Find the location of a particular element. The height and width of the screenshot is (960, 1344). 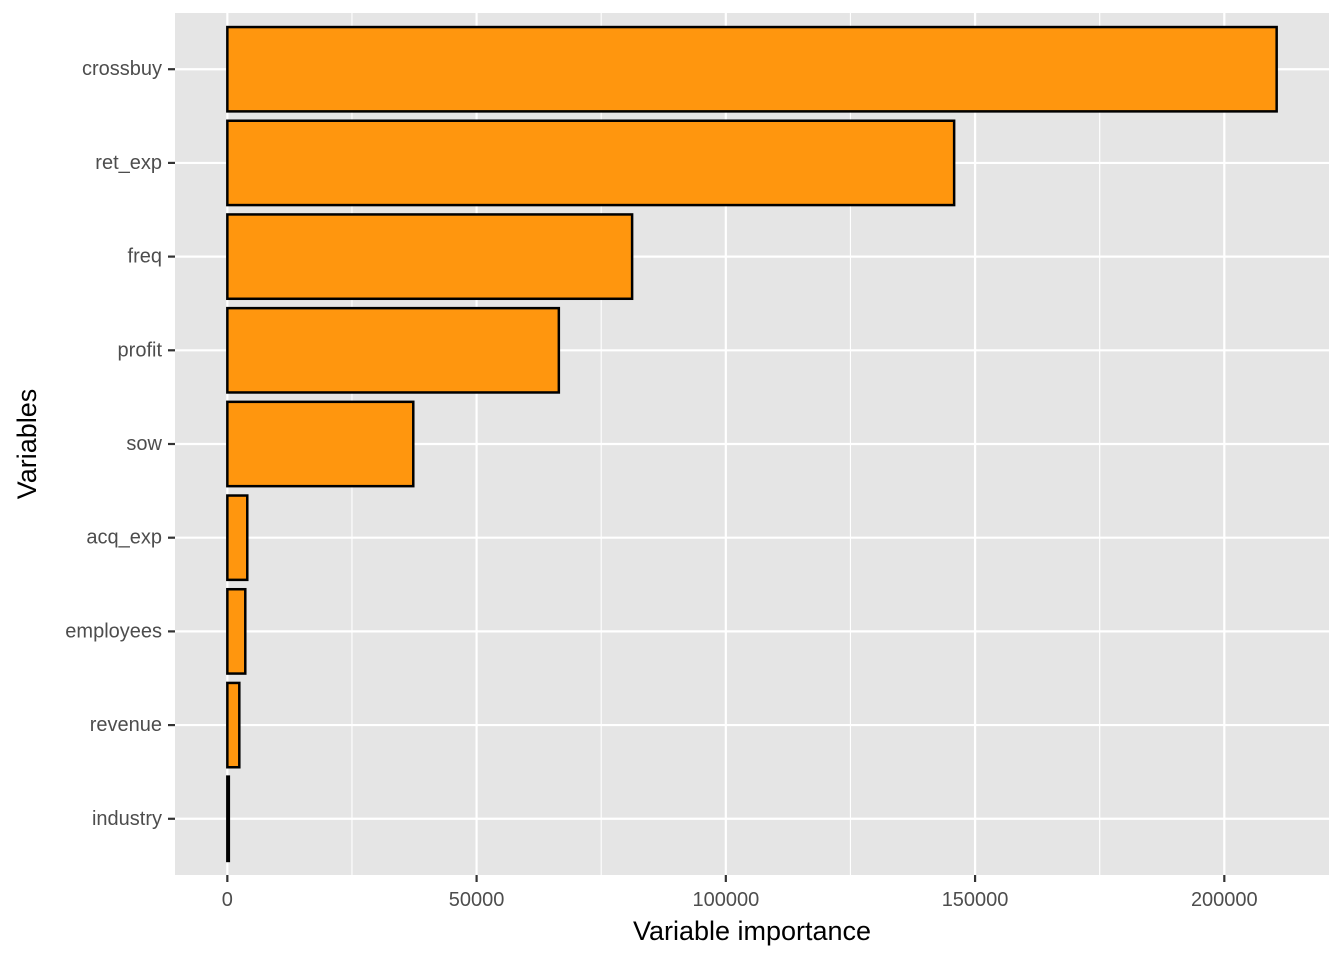

y-tick-label: employees is located at coordinates (113, 631).